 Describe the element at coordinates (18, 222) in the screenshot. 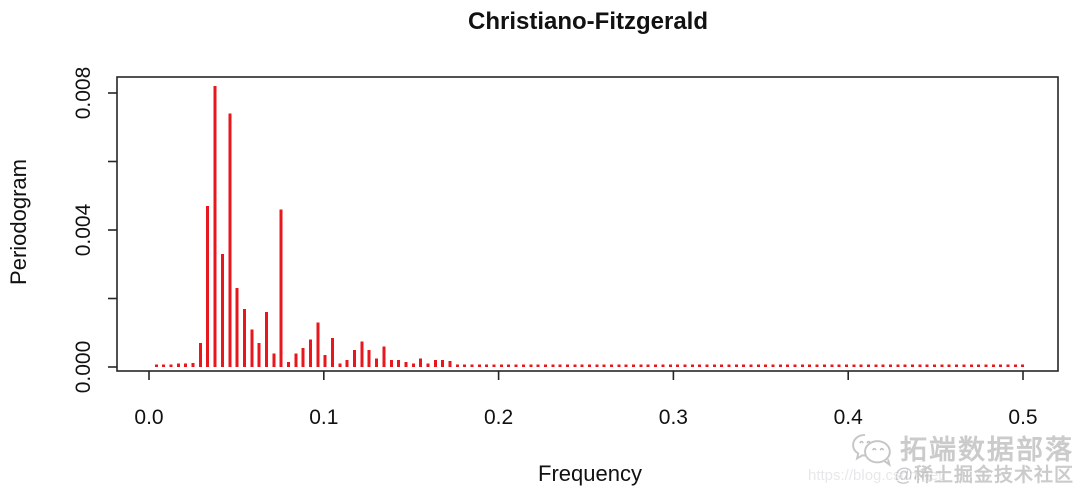

I see `y-axis-label: Periodogram` at that location.